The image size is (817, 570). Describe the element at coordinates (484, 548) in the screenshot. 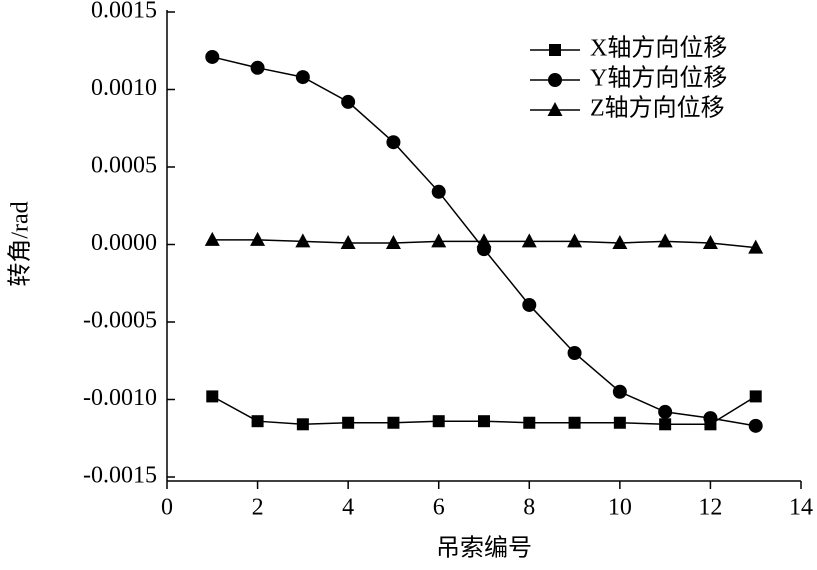

I see `x-axis-title: 吊索编号` at that location.